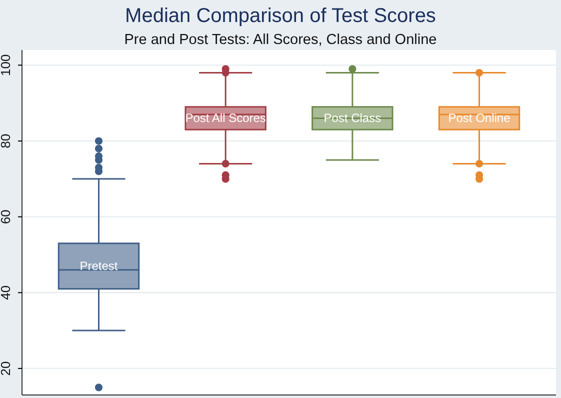  Describe the element at coordinates (280, 40) in the screenshot. I see `chart-subtitle: Pre and Post Tests: All Scores, Class and Online` at that location.